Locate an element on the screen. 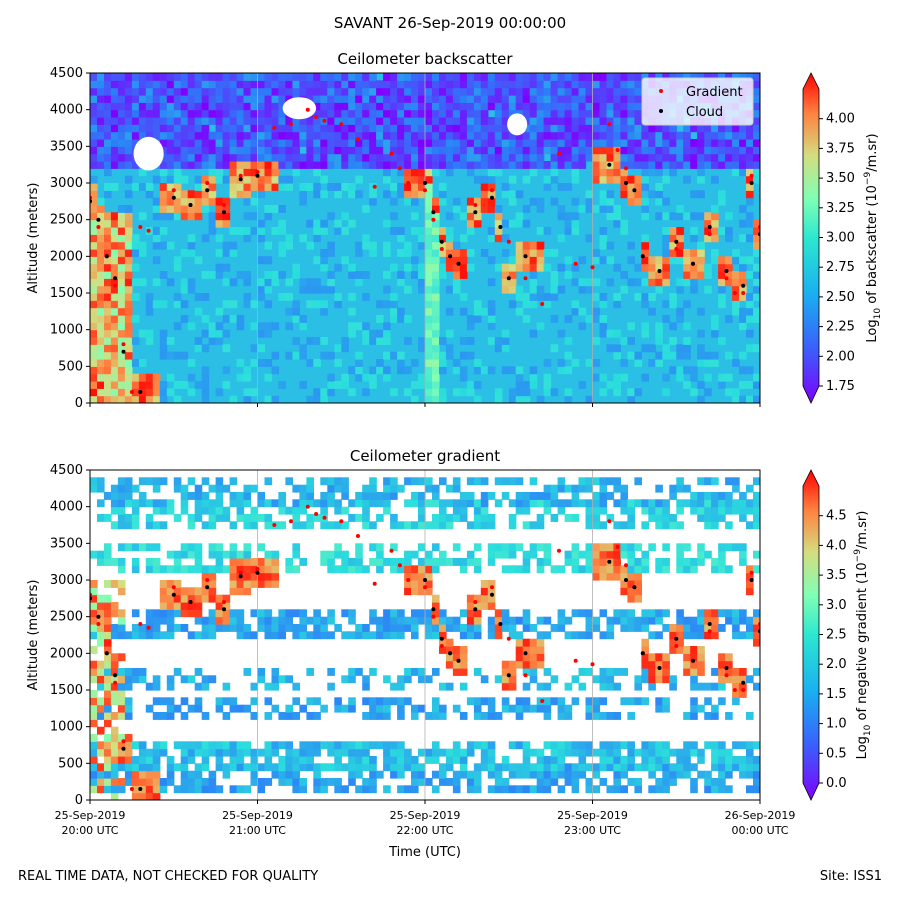 The width and height of the screenshot is (900, 900). cloud-point is located at coordinates (609, 164).